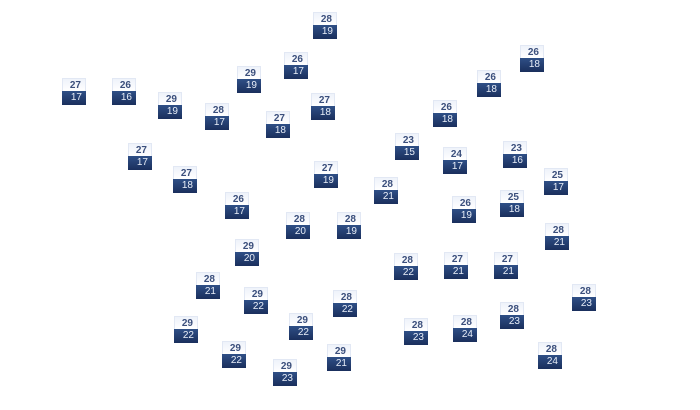 The height and width of the screenshot is (410, 700). Describe the element at coordinates (285, 373) in the screenshot. I see `station-temperature-marker: 29 23` at that location.